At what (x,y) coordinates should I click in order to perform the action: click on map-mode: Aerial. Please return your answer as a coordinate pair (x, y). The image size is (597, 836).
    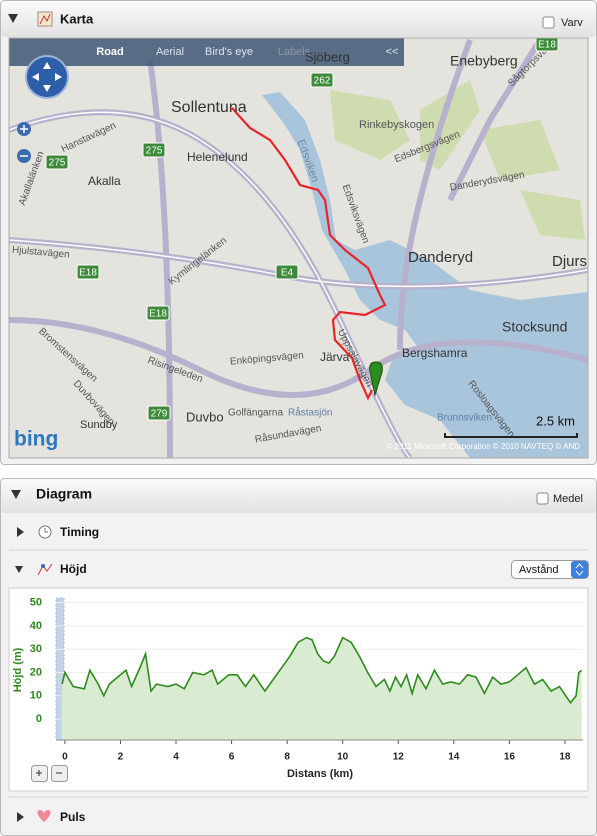
    Looking at the image, I should click on (170, 52).